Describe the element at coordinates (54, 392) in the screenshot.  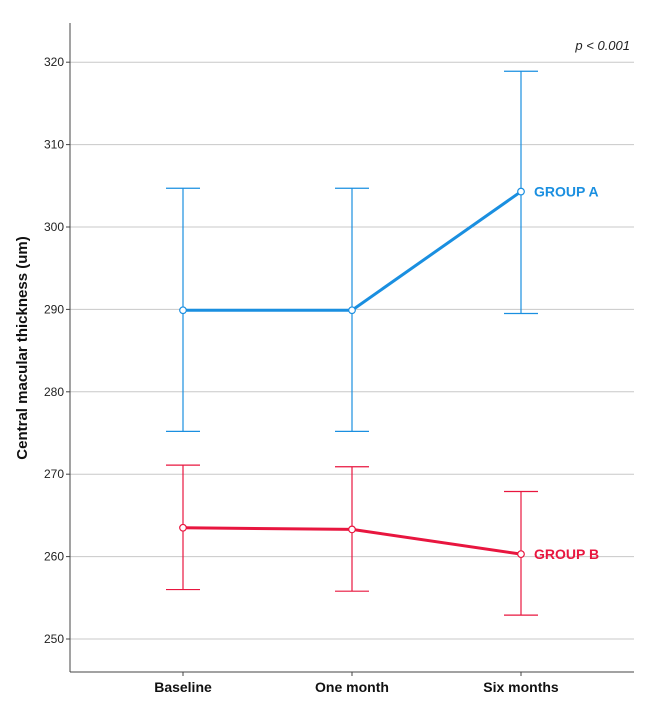
I see `y-tick-label-280: 280` at that location.